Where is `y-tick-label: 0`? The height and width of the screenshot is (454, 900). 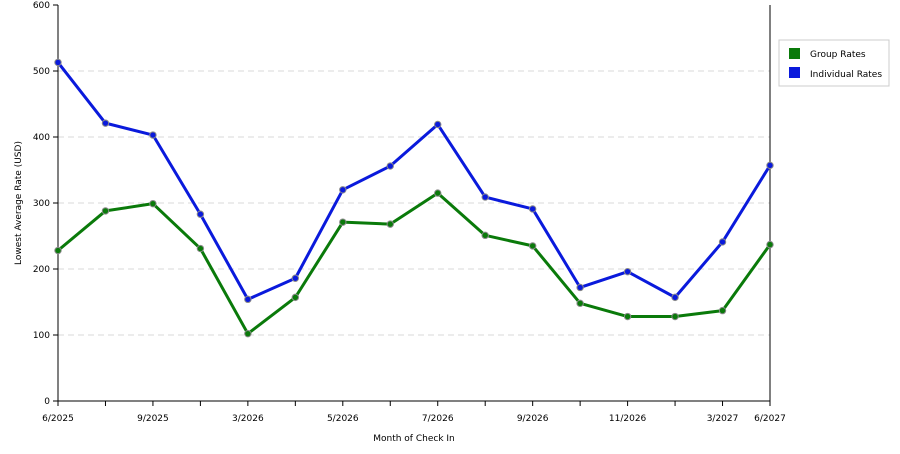
y-tick-label: 0 is located at coordinates (47, 402).